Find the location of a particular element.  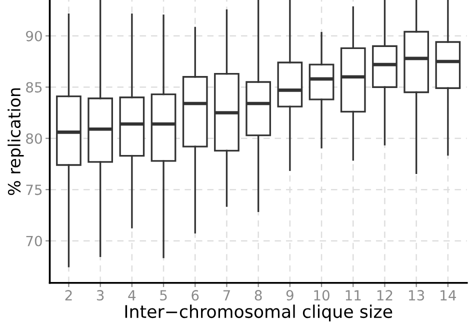

x-tick-label: 7 is located at coordinates (226, 295).